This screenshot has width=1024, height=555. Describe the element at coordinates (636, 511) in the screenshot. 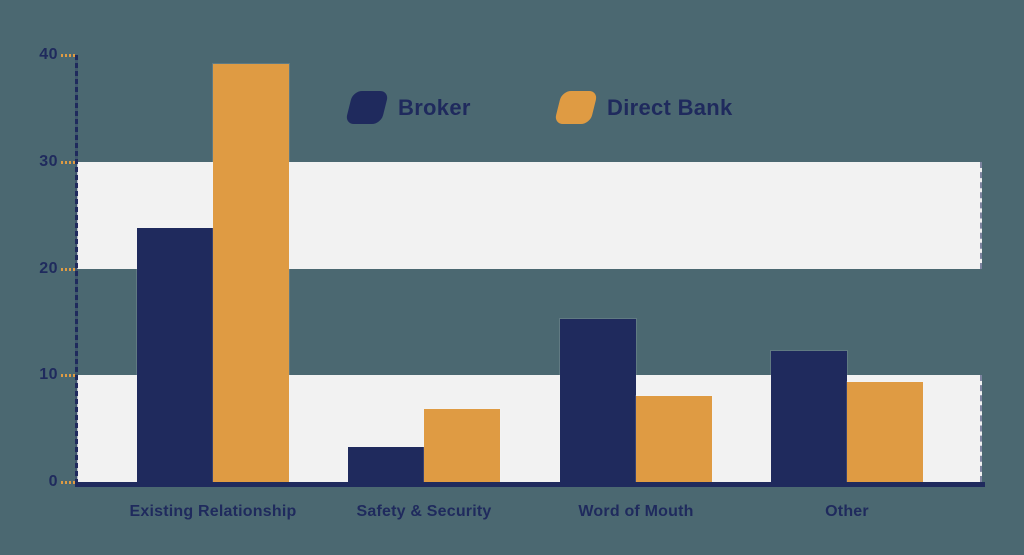

I see `x-axis-label-word-of-mouth: Word of Mouth` at that location.